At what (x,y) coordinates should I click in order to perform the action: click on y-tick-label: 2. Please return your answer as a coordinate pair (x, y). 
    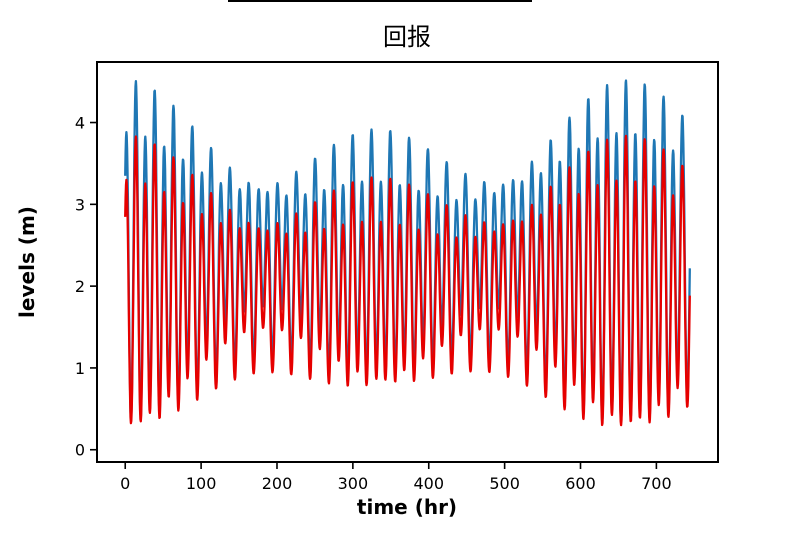
    Looking at the image, I should click on (80, 286).